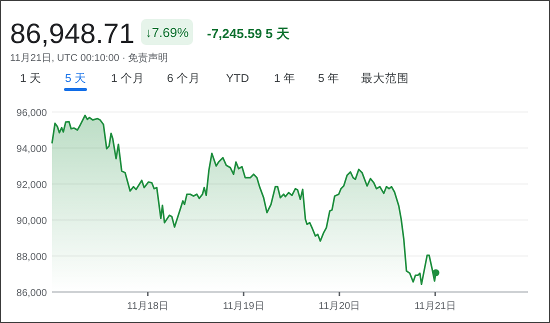 The image size is (550, 323). What do you see at coordinates (32, 221) in the screenshot?
I see `y-tick-label: 90,000` at bounding box center [32, 221].